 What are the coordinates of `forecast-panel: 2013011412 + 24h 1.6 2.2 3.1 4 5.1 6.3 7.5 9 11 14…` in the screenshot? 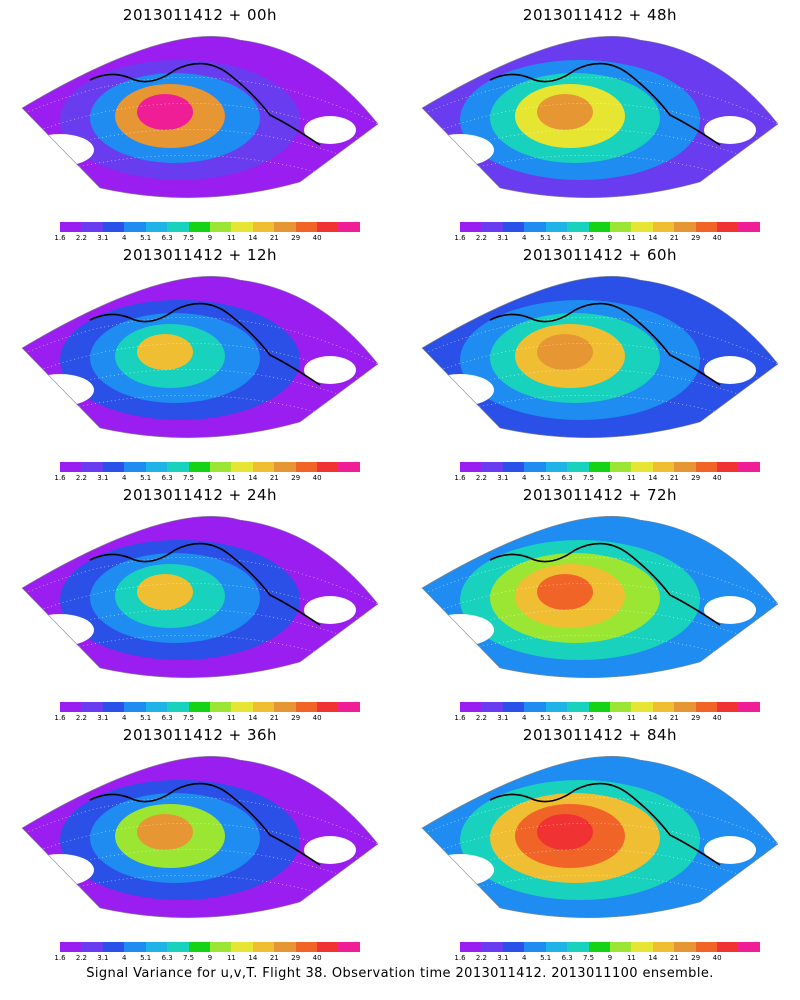 It's located at (200, 601).